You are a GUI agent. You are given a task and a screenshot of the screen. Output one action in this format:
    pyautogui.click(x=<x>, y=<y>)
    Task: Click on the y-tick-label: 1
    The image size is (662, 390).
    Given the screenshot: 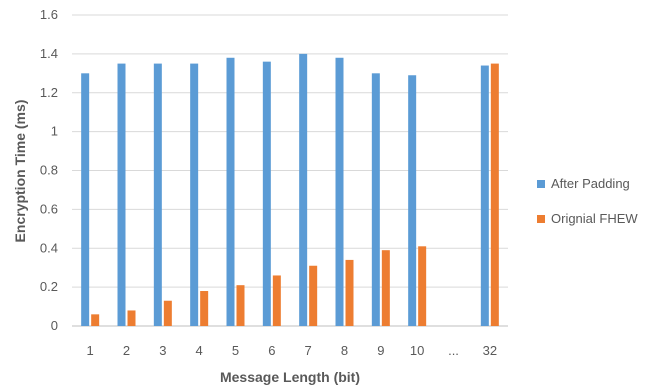 What is the action you would take?
    pyautogui.click(x=54, y=131)
    